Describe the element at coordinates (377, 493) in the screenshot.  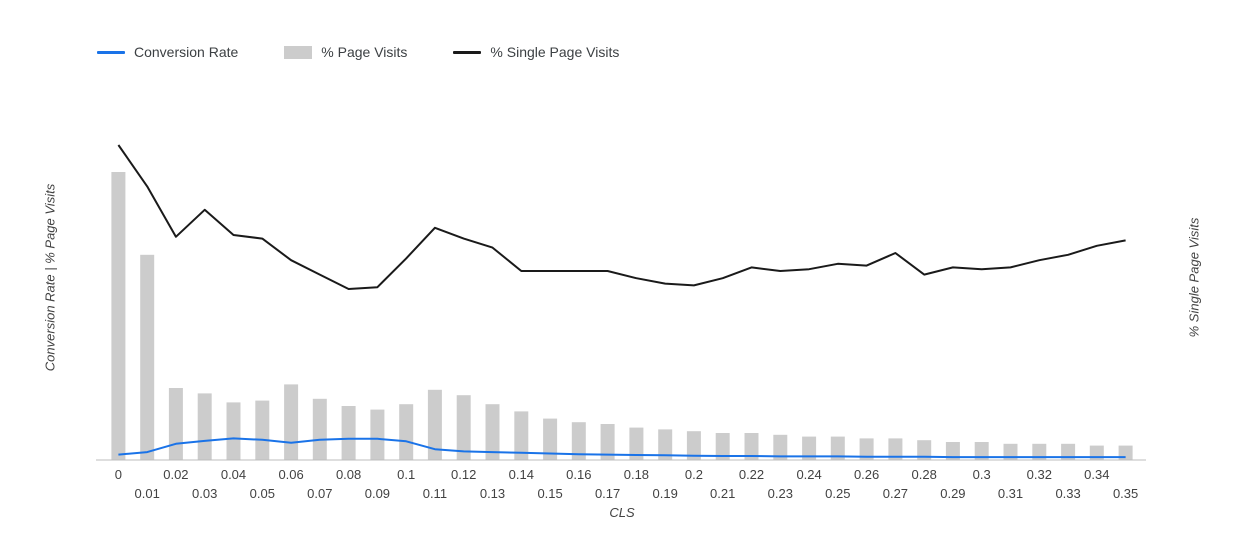
I see `x-tick-label: 0.09` at that location.